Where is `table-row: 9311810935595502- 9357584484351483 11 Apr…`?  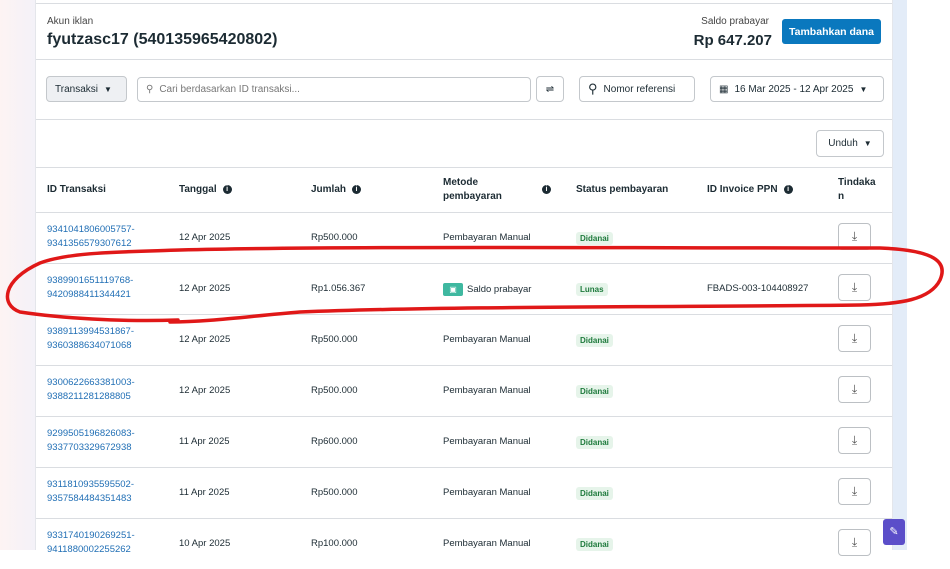
table-row: 9311810935595502- 9357584484351483 11 Apr… is located at coordinates (464, 492).